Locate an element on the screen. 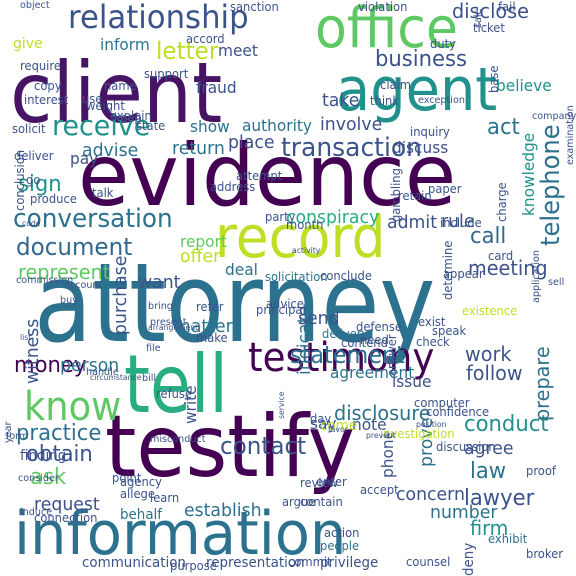  word-explain: explain is located at coordinates (131, 116).